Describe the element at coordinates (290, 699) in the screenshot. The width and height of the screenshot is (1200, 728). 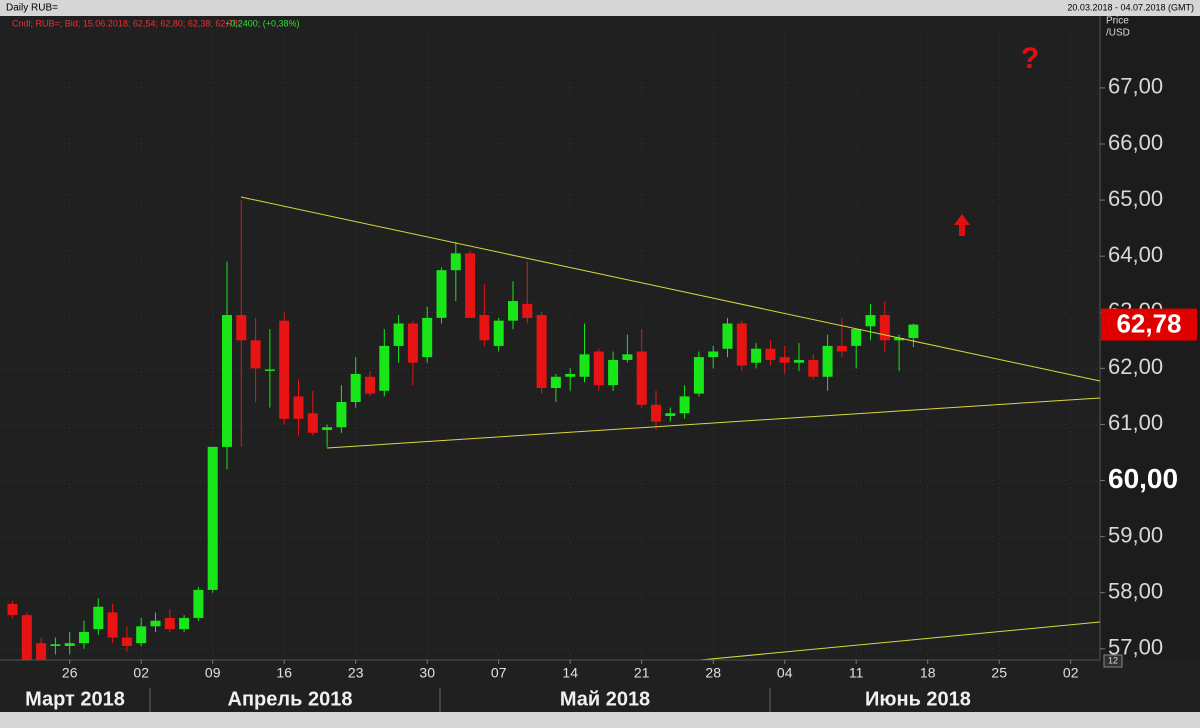
I see `month-label: Апрель 2018` at that location.